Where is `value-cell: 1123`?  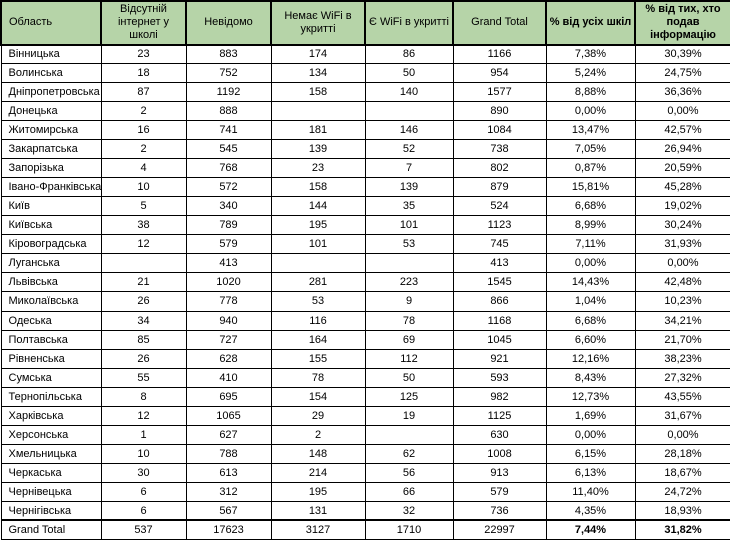 value-cell: 1123 is located at coordinates (499, 225).